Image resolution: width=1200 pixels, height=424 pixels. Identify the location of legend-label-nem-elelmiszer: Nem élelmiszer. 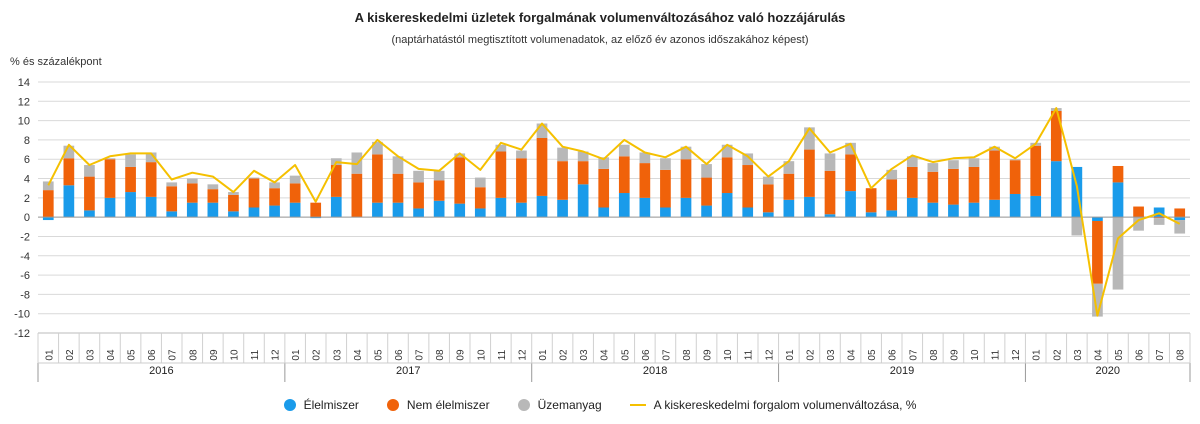
(448, 405).